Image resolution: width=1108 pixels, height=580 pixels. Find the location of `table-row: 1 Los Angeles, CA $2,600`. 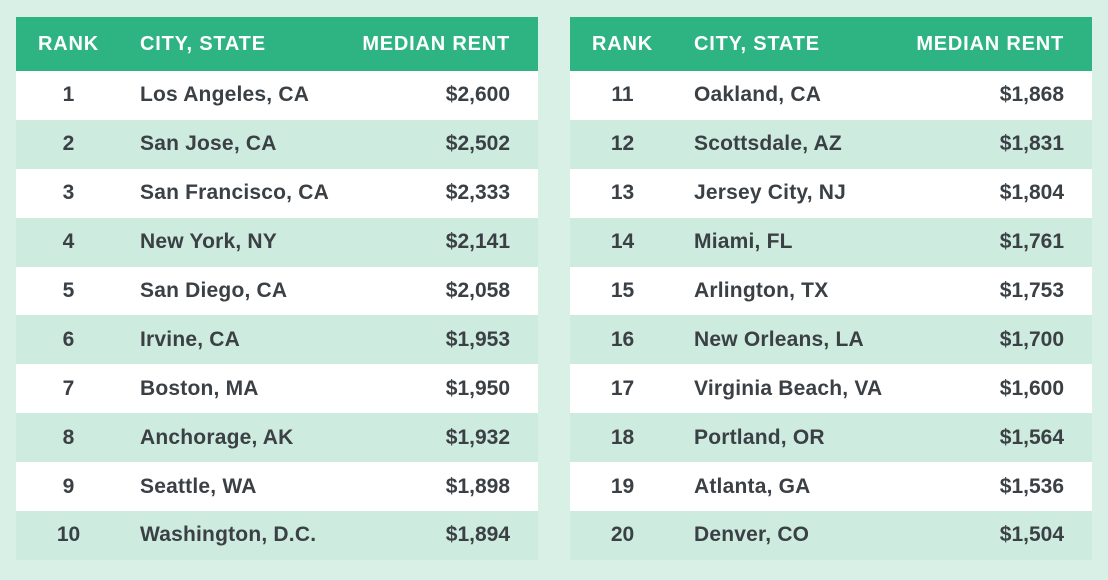

table-row: 1 Los Angeles, CA $2,600 is located at coordinates (277, 95).